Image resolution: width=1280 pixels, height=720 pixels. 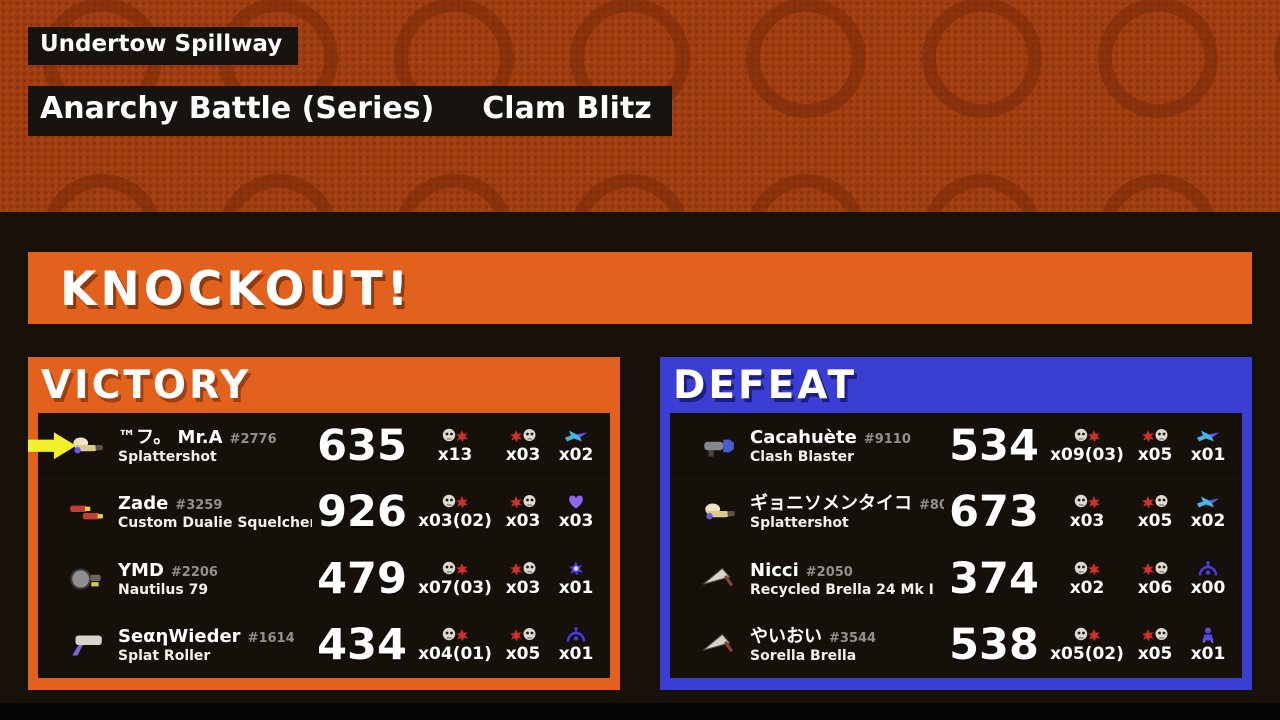 What do you see at coordinates (86, 645) in the screenshot?
I see `weapon-icon-splat-roller` at bounding box center [86, 645].